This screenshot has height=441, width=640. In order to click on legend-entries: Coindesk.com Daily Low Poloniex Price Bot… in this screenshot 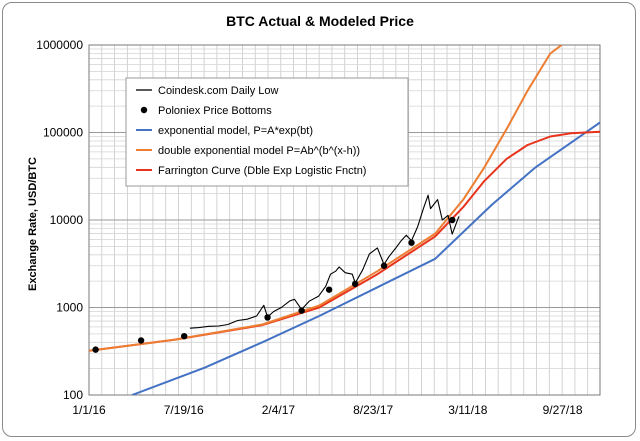, I will do `click(251, 131)`.